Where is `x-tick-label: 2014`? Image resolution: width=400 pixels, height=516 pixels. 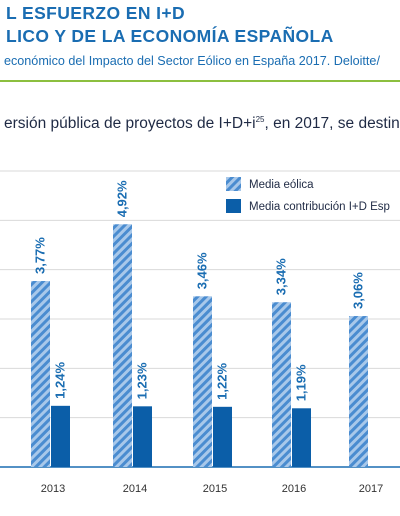 x-tick-label: 2014 is located at coordinates (135, 489).